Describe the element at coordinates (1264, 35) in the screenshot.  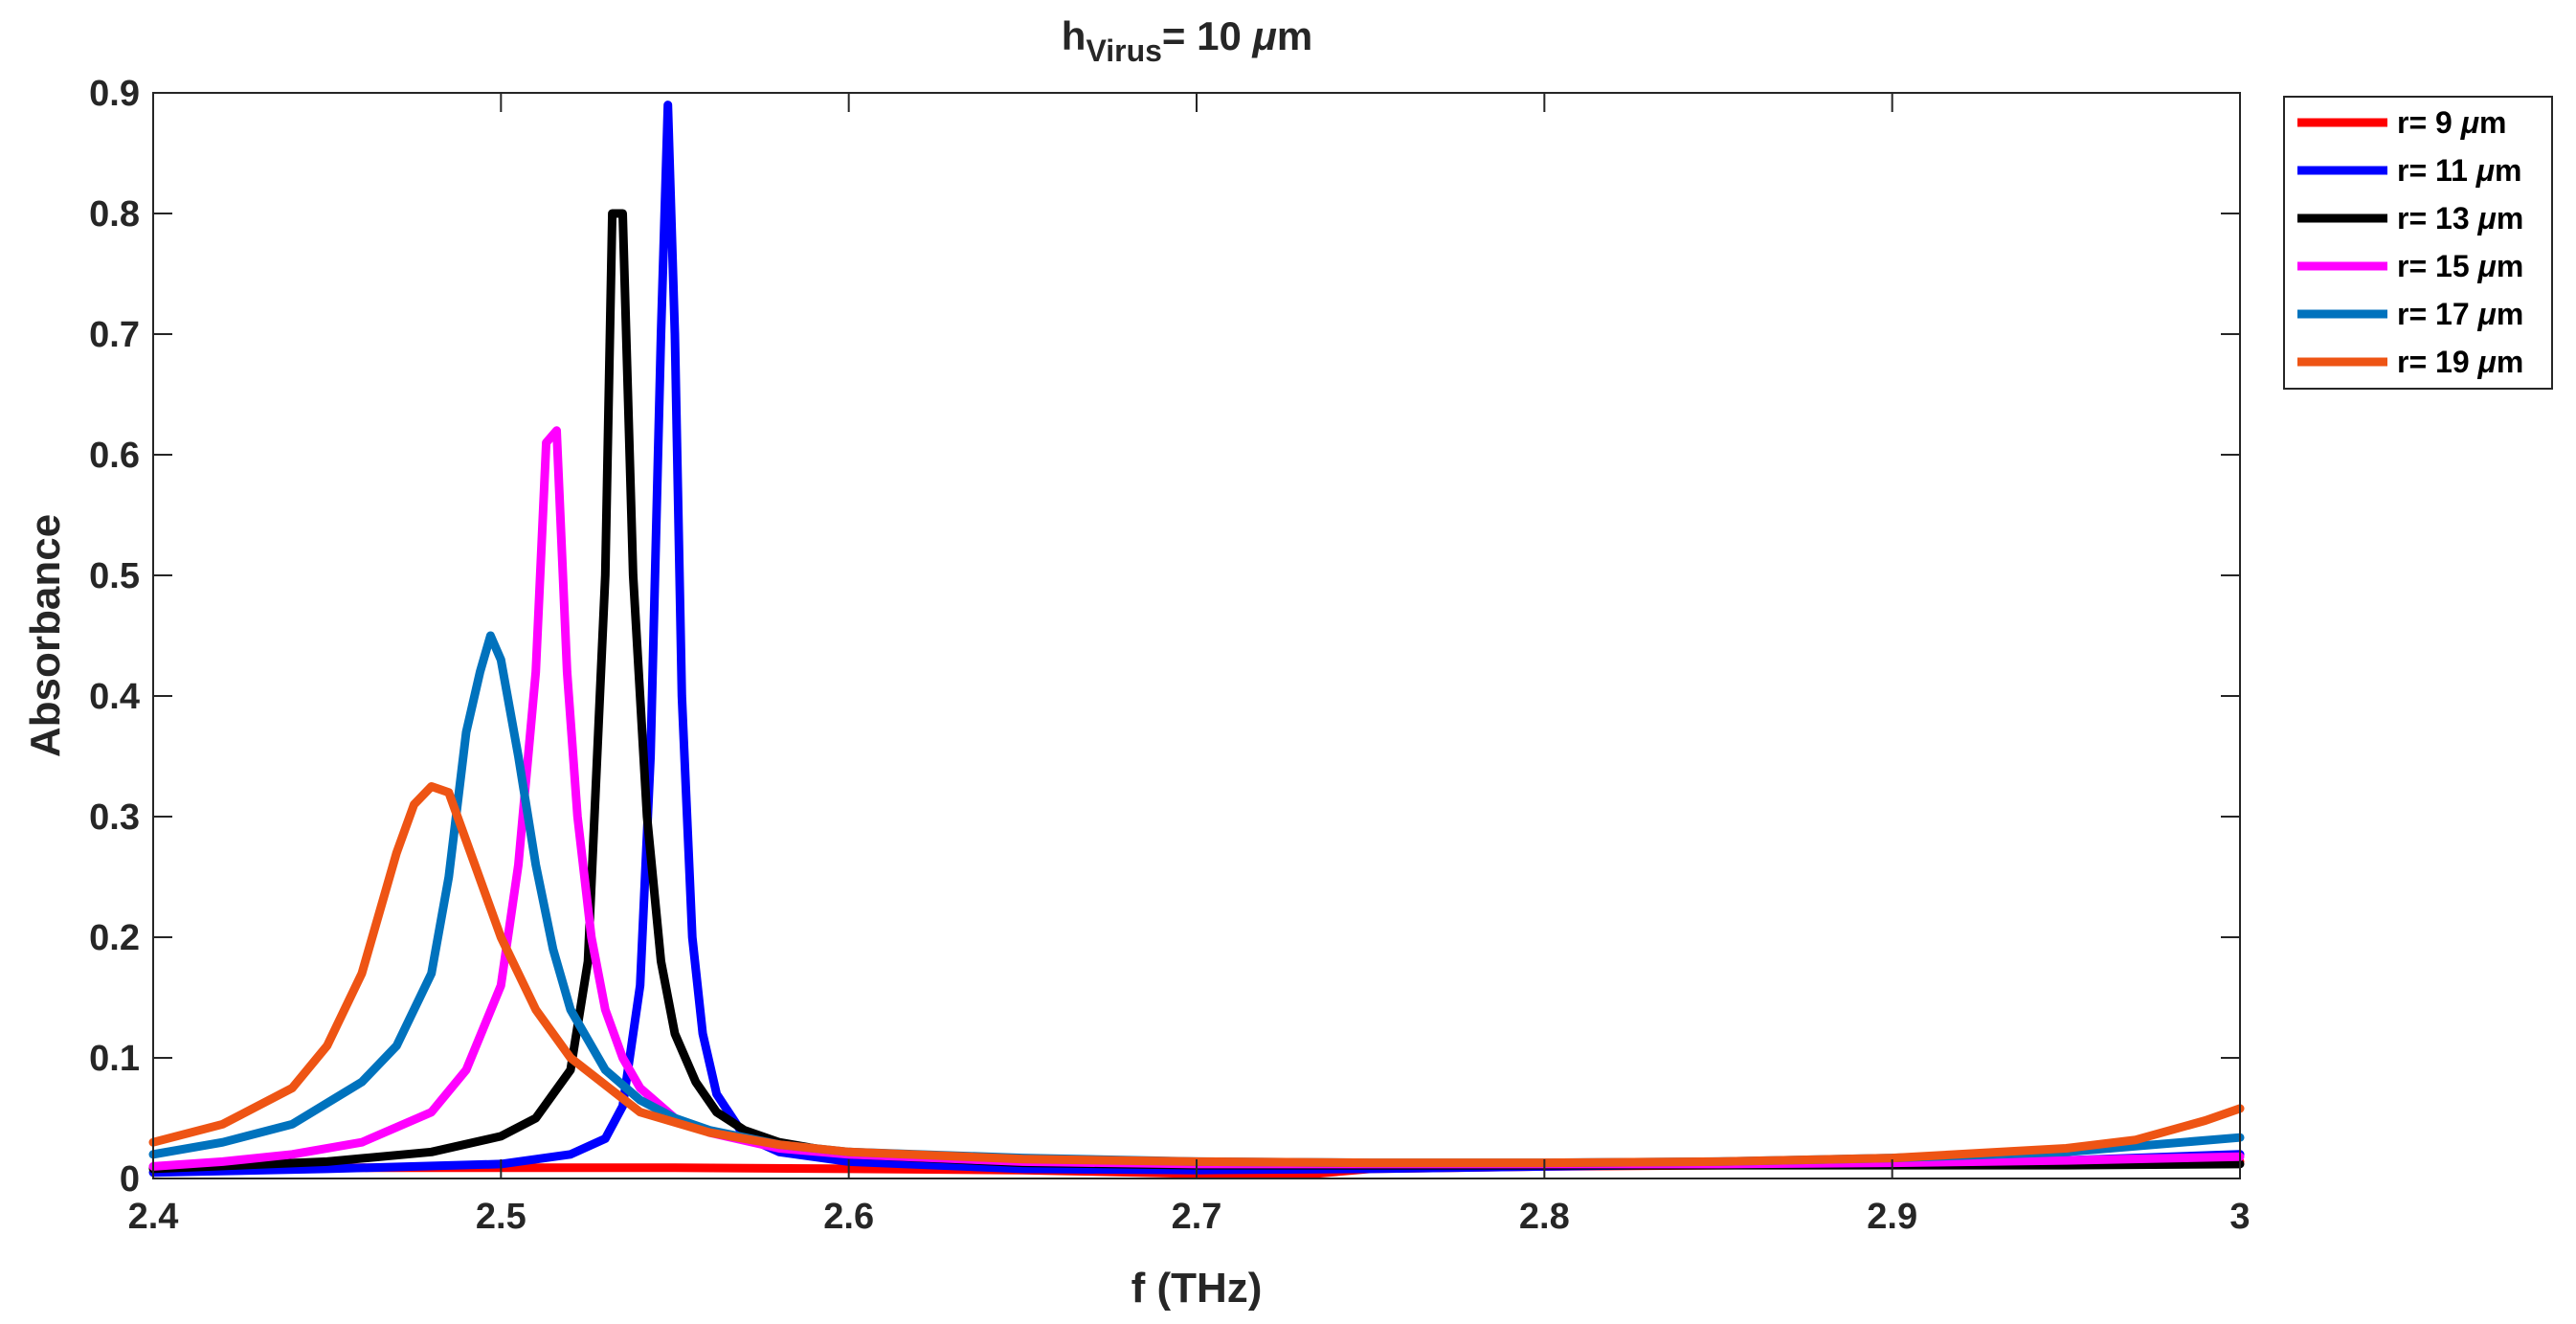
I see `chart-title-mu: μ` at that location.